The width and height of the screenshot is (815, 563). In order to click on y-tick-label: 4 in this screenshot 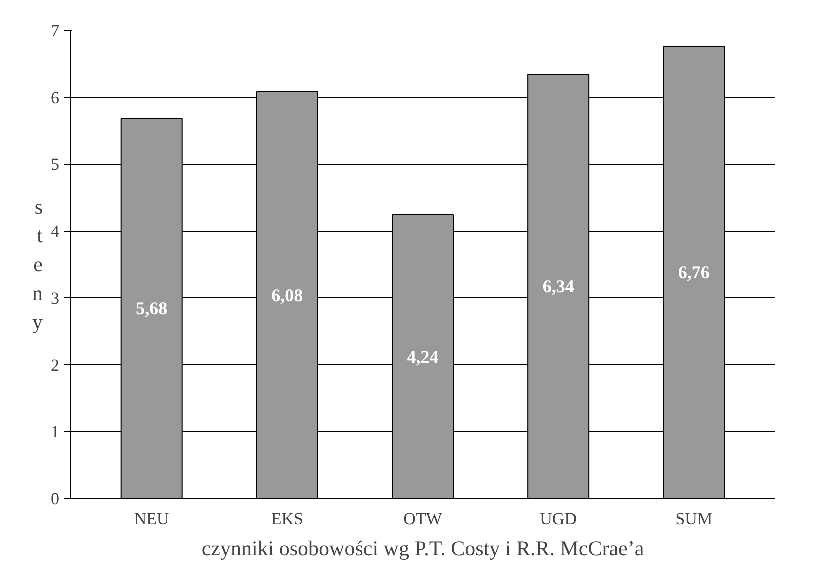, I will do `click(55, 232)`.